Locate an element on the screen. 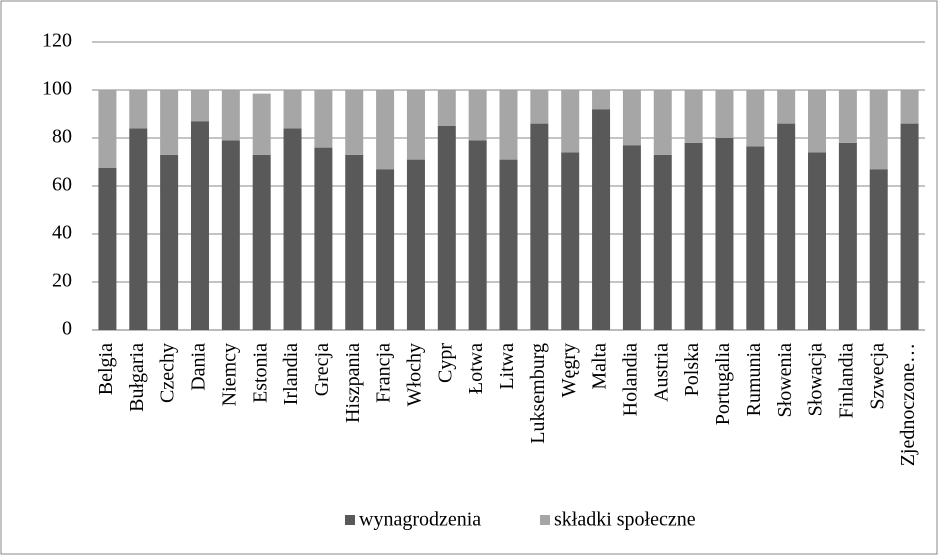 Image resolution: width=939 pixels, height=556 pixels. x-tick-label: Litwa is located at coordinates (507, 366).